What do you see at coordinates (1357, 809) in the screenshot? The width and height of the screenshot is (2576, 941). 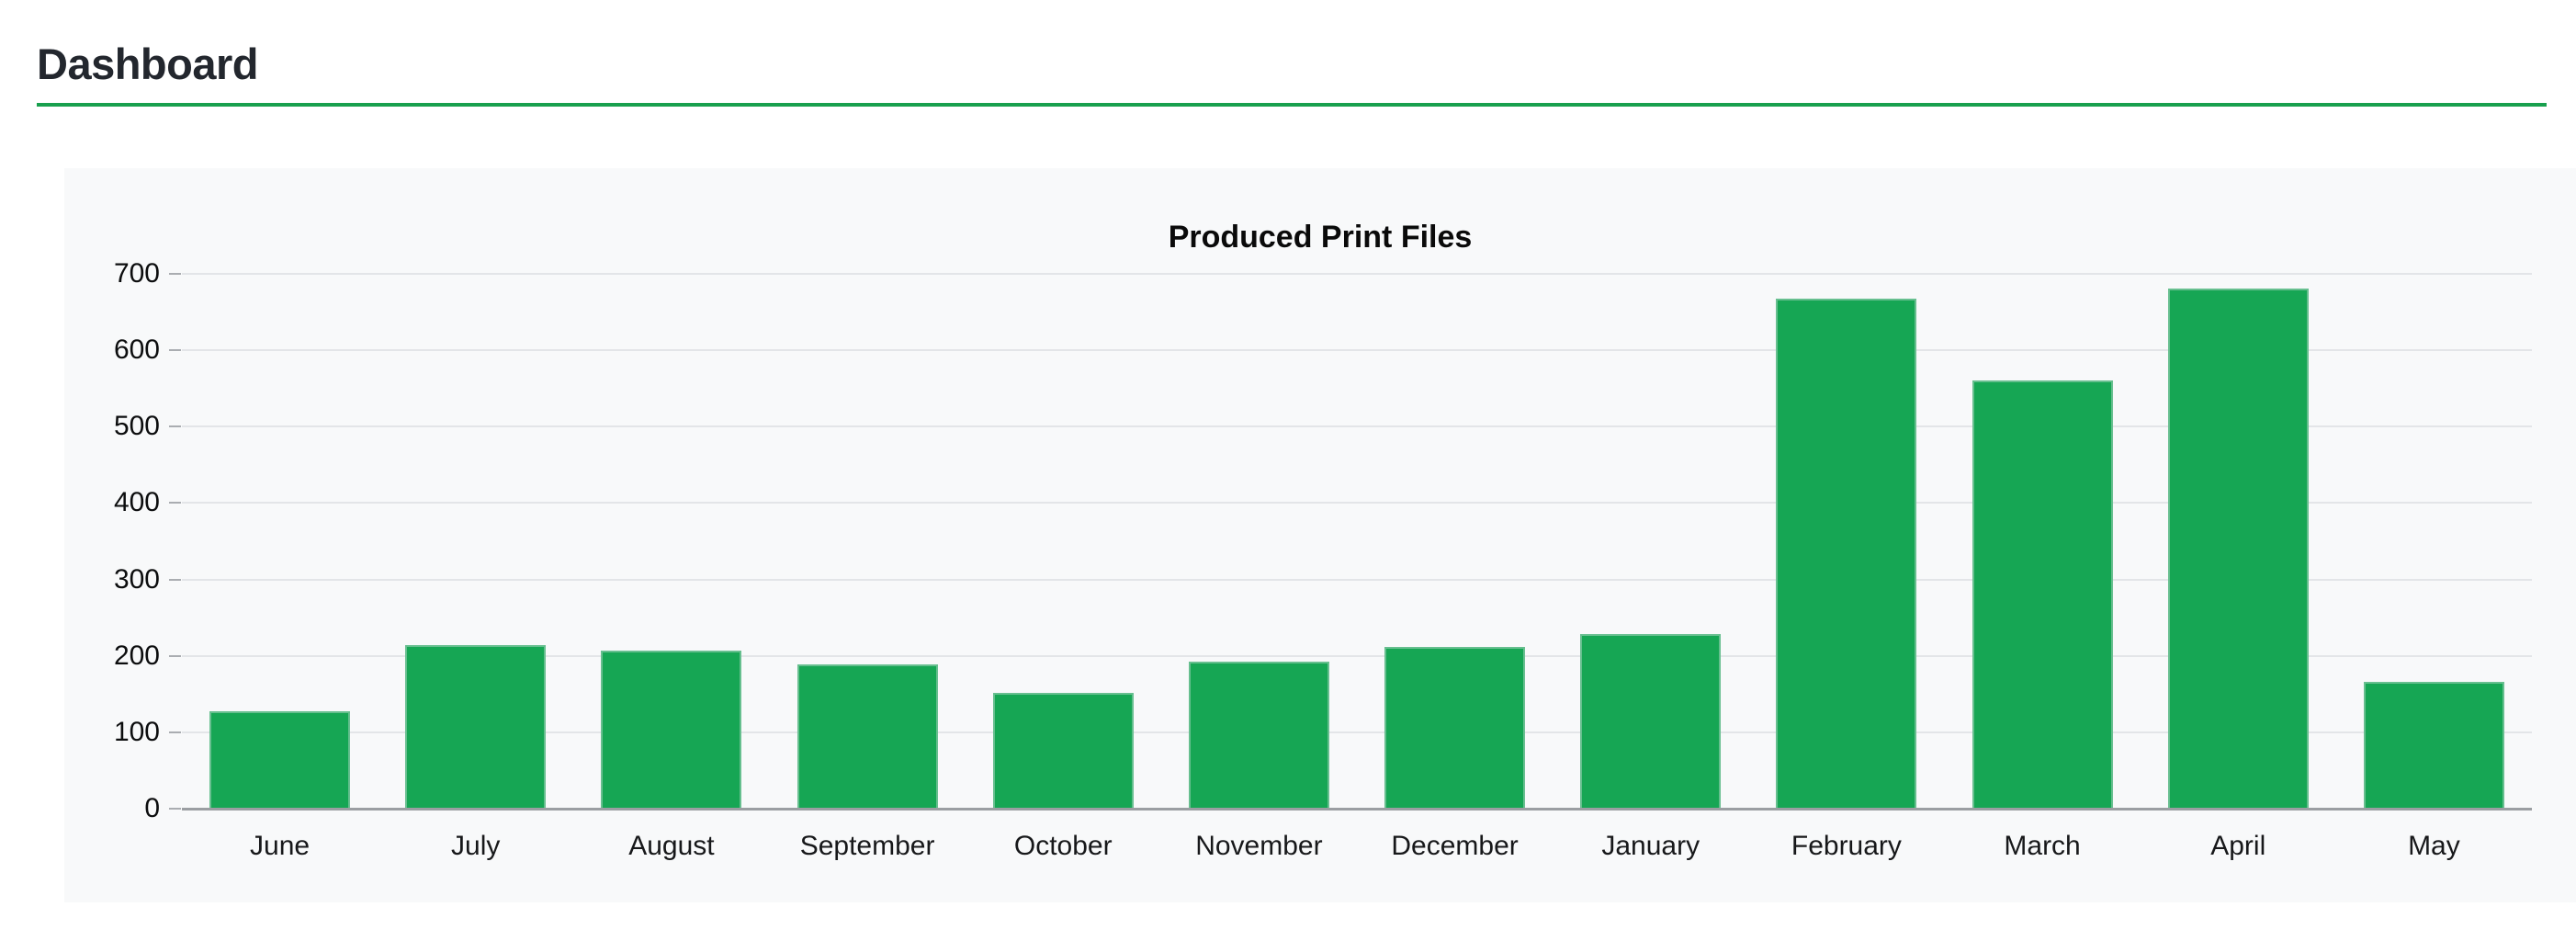 I see `x-axis-line` at bounding box center [1357, 809].